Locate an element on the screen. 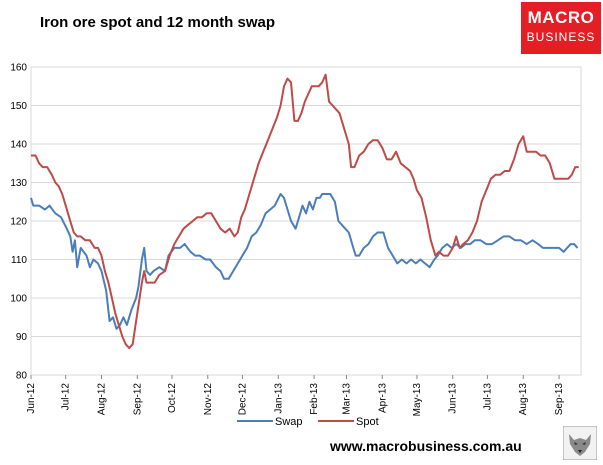 Image resolution: width=603 pixels, height=465 pixels. y-tick-label: 130 is located at coordinates (18, 183).